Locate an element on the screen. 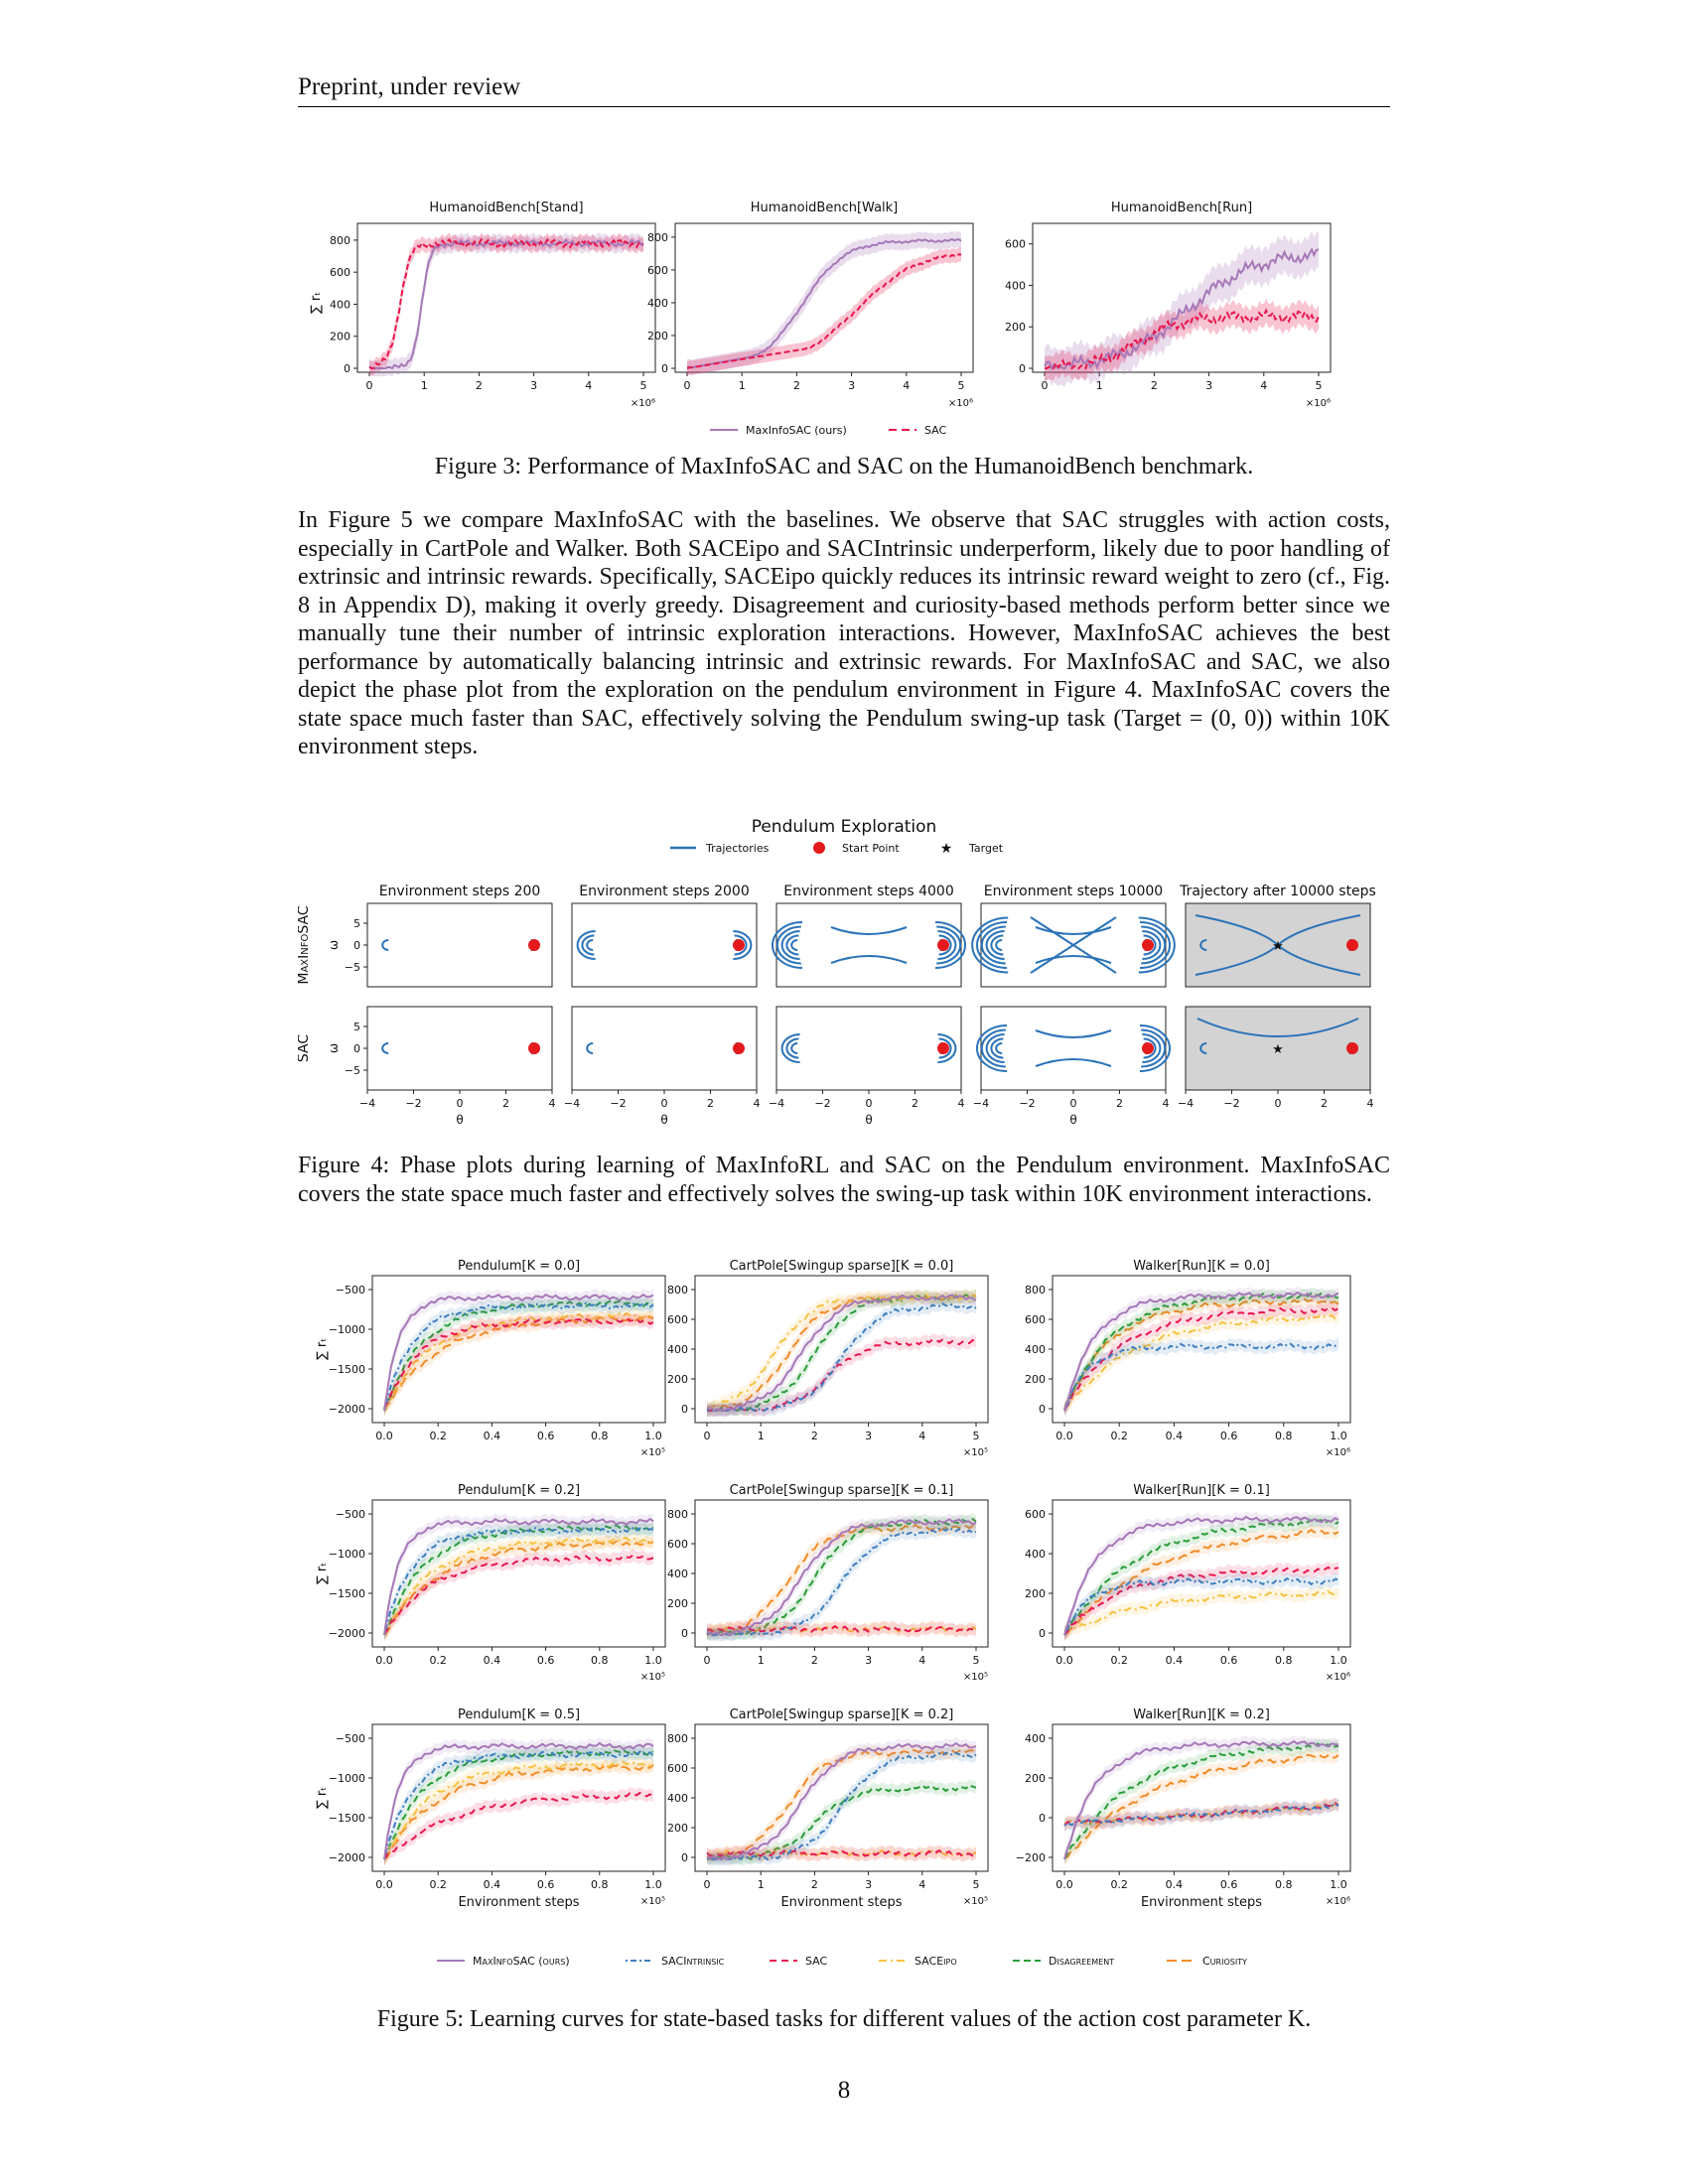 This screenshot has width=1688, height=2184. x-tick-label: 0.0 is located at coordinates (1064, 1436).